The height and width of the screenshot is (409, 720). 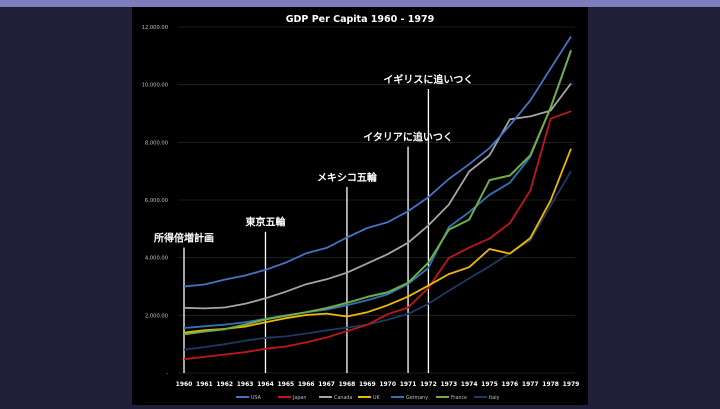 What do you see at coordinates (167, 374) in the screenshot?
I see `y-tick-label: -` at bounding box center [167, 374].